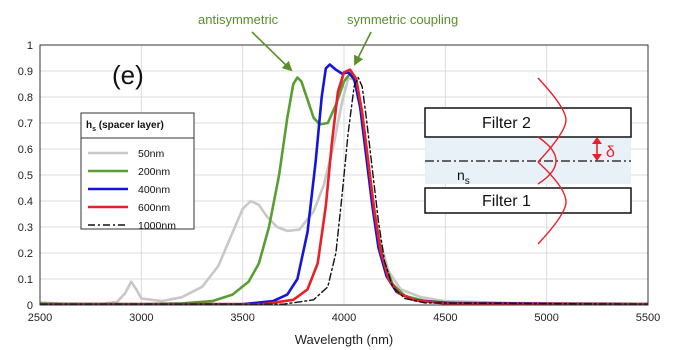 The height and width of the screenshot is (350, 676). I want to click on legend-label-50nm: 50nm, so click(151, 154).